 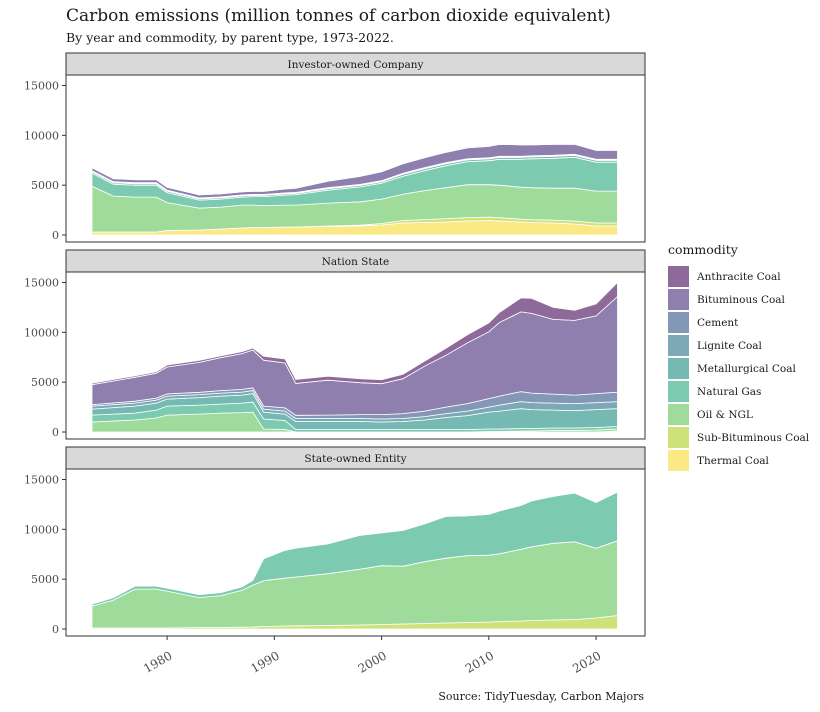 What do you see at coordinates (753, 437) in the screenshot?
I see `legend-label: Sub-Bituminous Coal` at bounding box center [753, 437].